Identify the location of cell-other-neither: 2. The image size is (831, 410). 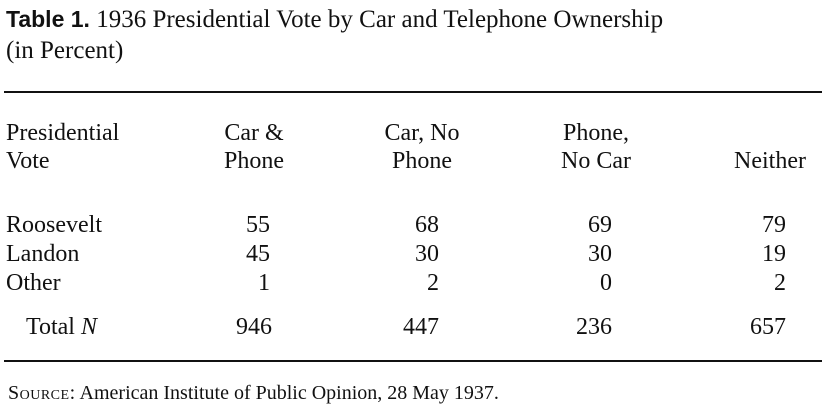
(780, 283).